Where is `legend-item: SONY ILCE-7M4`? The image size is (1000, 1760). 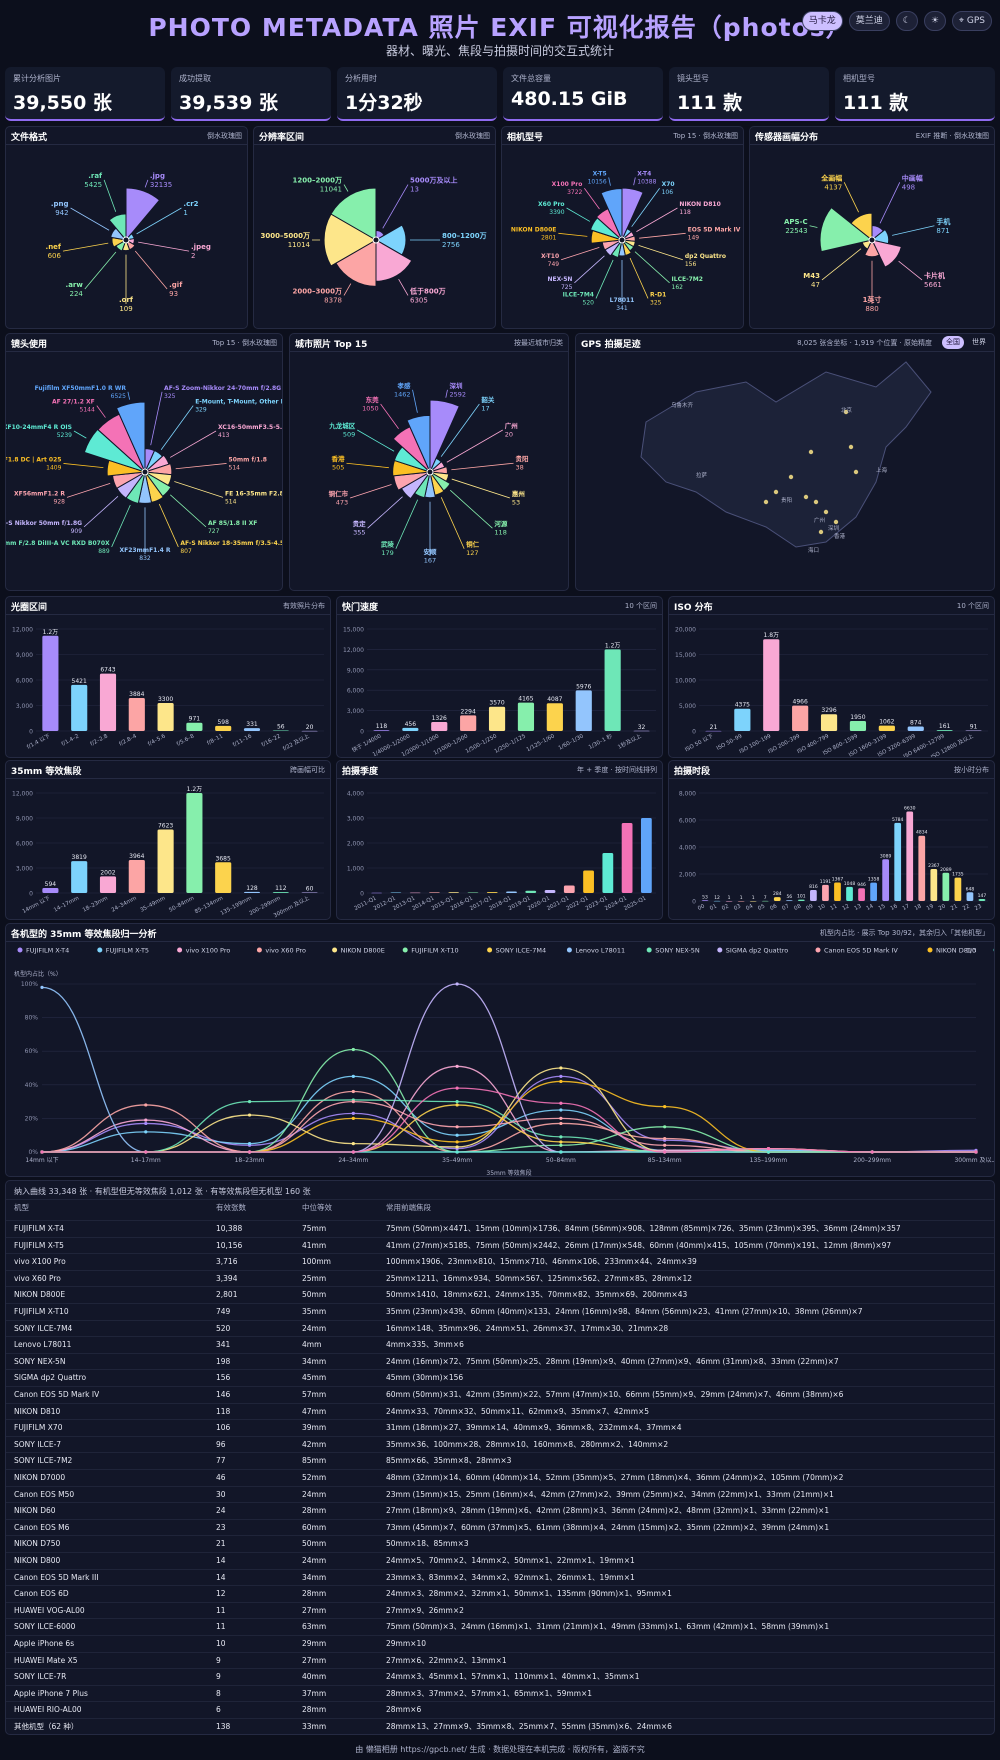
legend-item: SONY ILCE-7M4 is located at coordinates (516, 951).